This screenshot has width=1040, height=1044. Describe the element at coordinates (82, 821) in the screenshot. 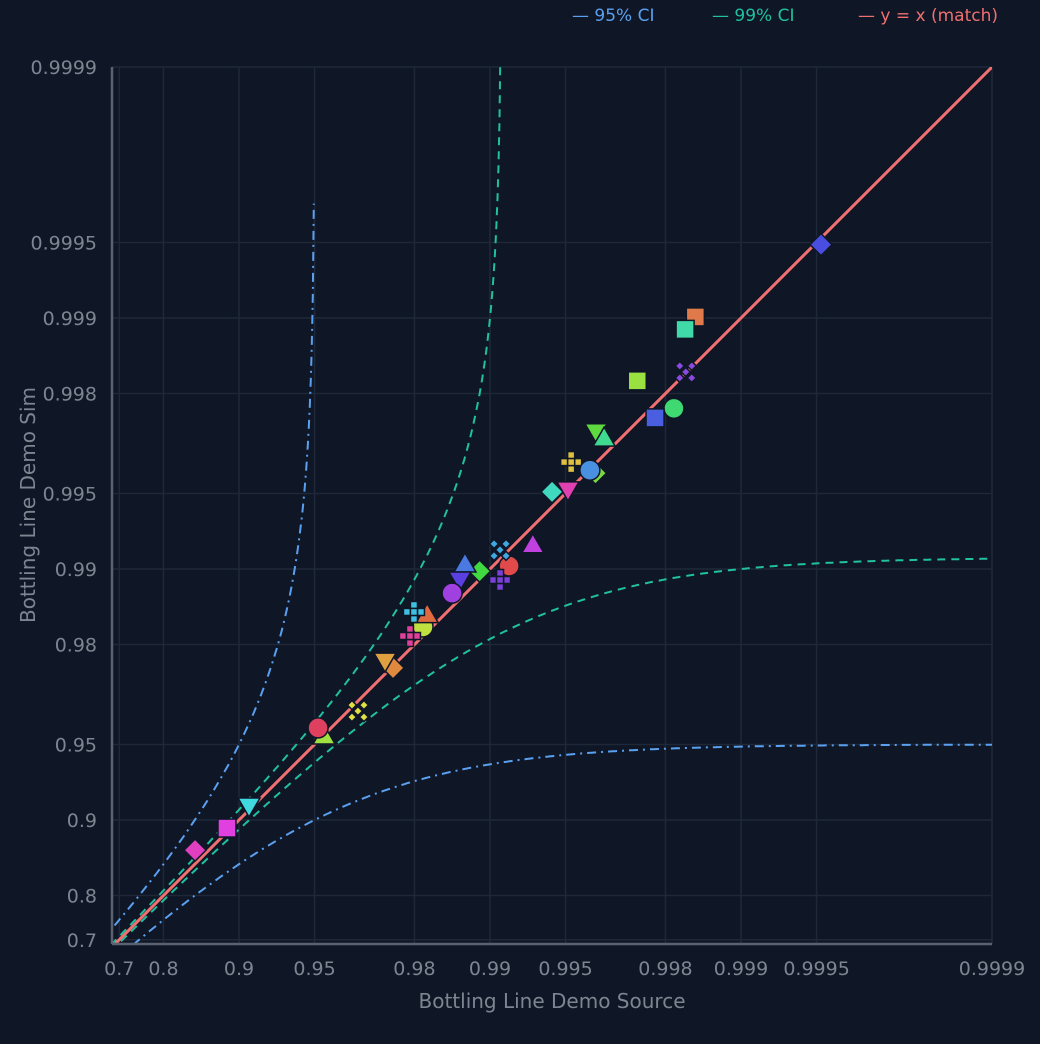

I see `y-tick-label: 0.9` at that location.